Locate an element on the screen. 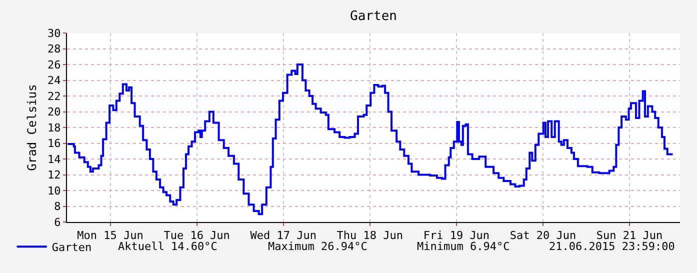 Image resolution: width=697 pixels, height=273 pixels. y-tick-label: 8 is located at coordinates (57, 207).